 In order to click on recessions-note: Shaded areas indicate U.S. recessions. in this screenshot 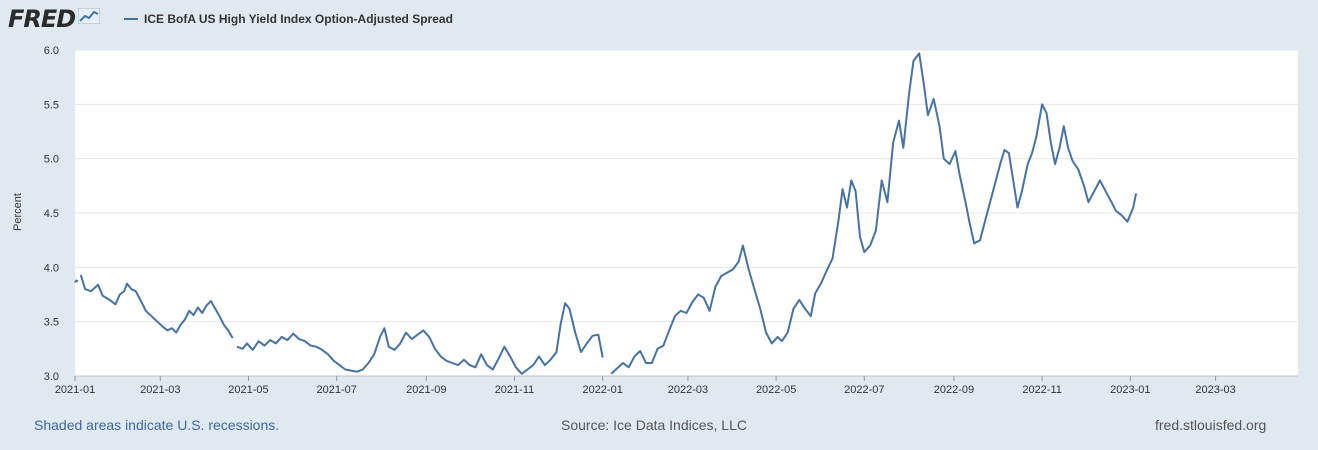, I will do `click(157, 425)`.